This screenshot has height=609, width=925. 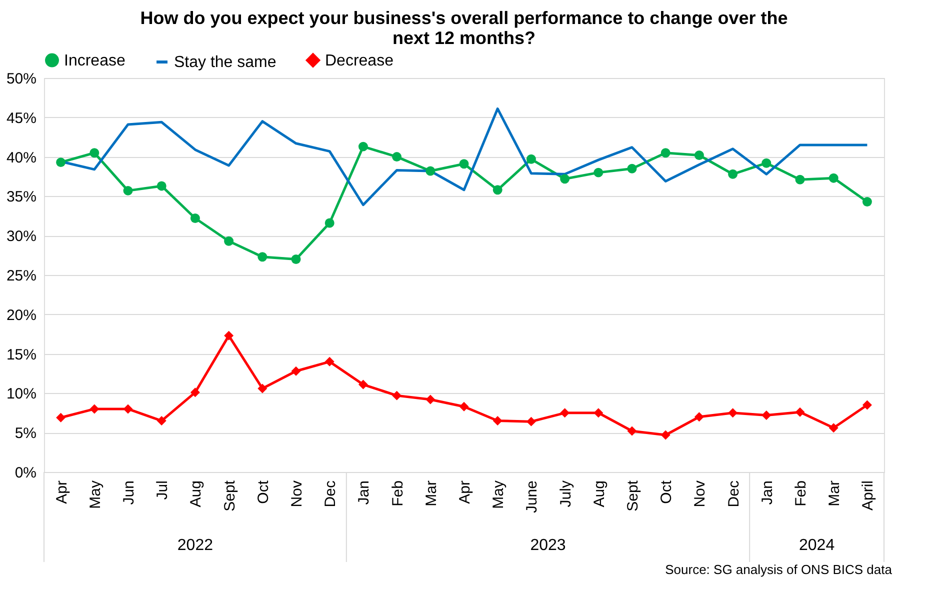 What do you see at coordinates (21, 79) in the screenshot?
I see `y-tick-label: 50%` at bounding box center [21, 79].